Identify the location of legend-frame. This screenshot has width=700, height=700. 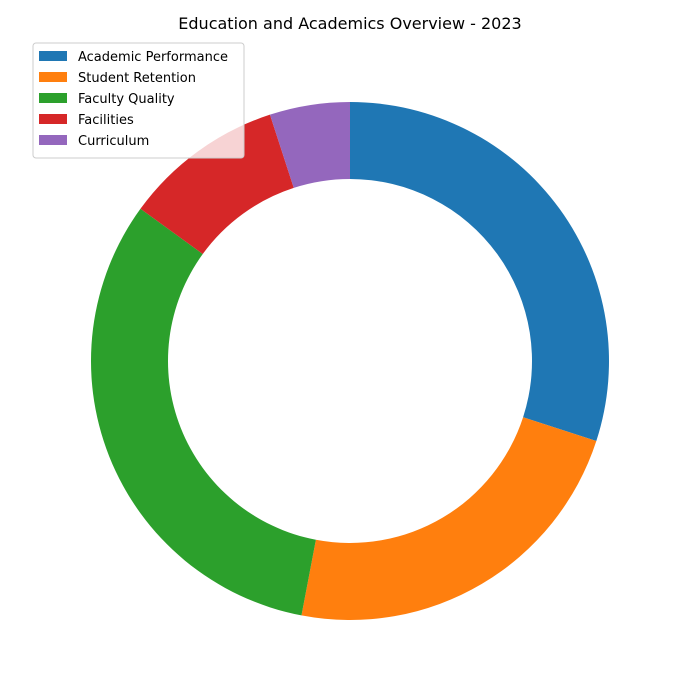
(138, 100).